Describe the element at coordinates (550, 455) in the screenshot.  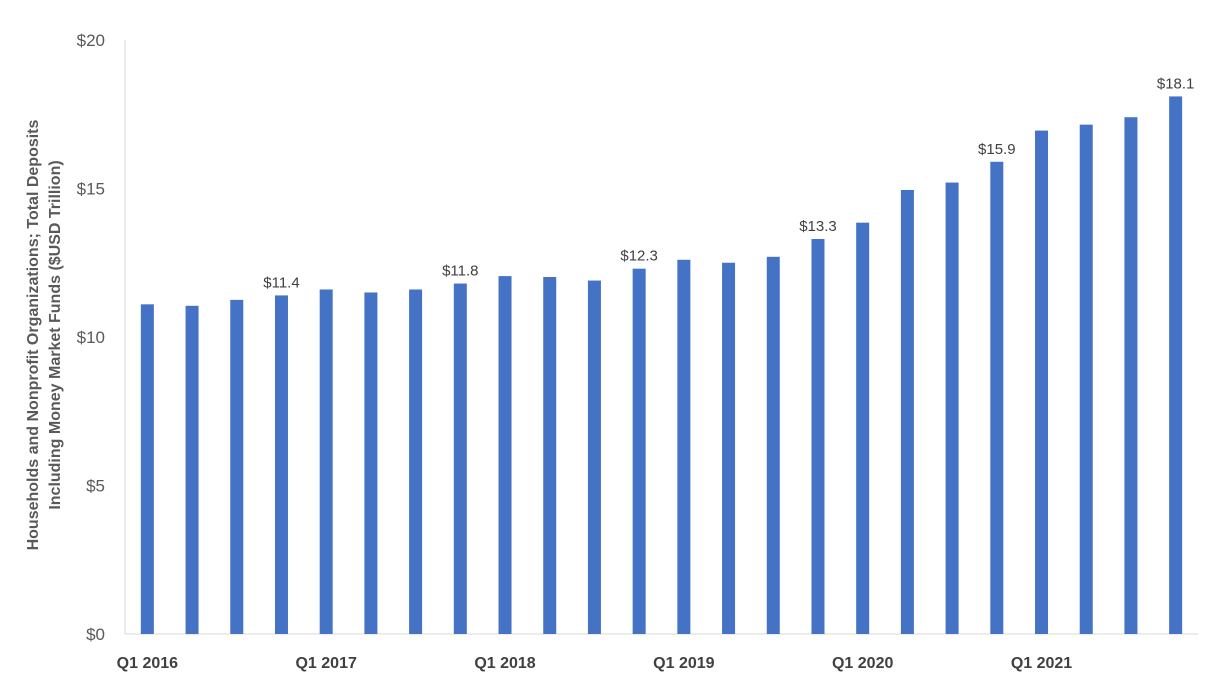
I see `bar-q2-2018` at that location.